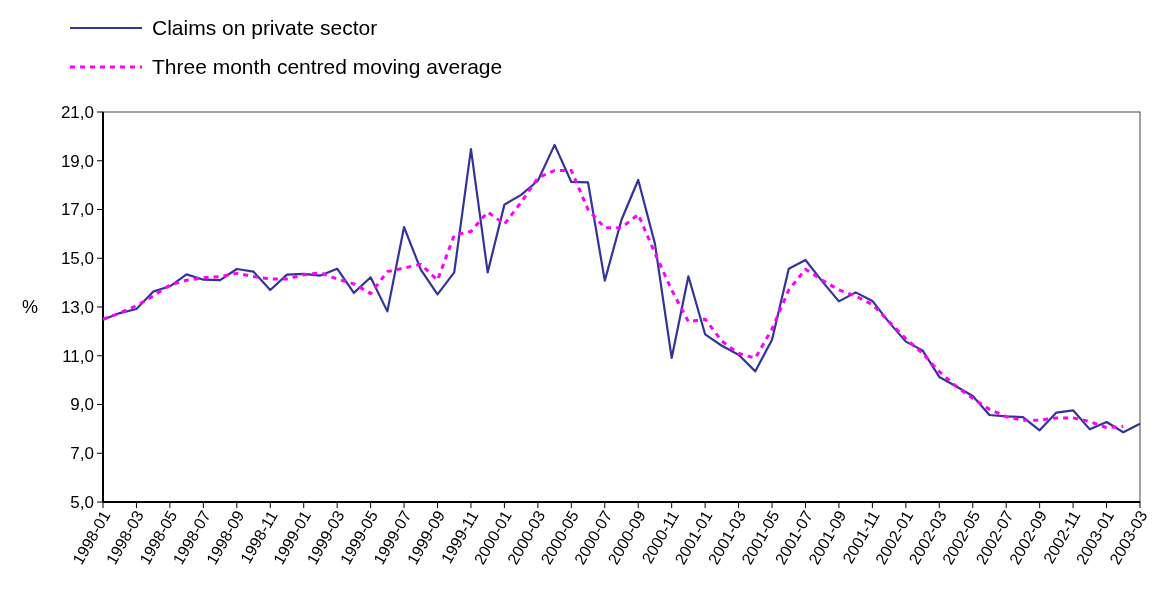 This screenshot has height=599, width=1165. Describe the element at coordinates (77, 307) in the screenshot. I see `y-tick-label: 13,0` at that location.